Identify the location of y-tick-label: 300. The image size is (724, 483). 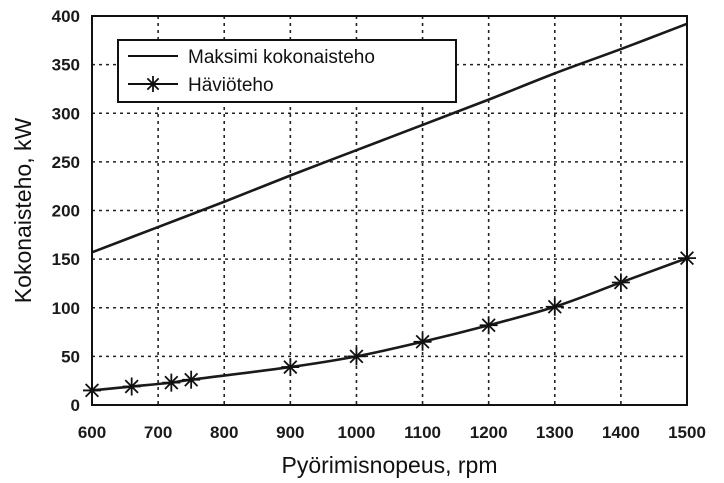
(66, 113).